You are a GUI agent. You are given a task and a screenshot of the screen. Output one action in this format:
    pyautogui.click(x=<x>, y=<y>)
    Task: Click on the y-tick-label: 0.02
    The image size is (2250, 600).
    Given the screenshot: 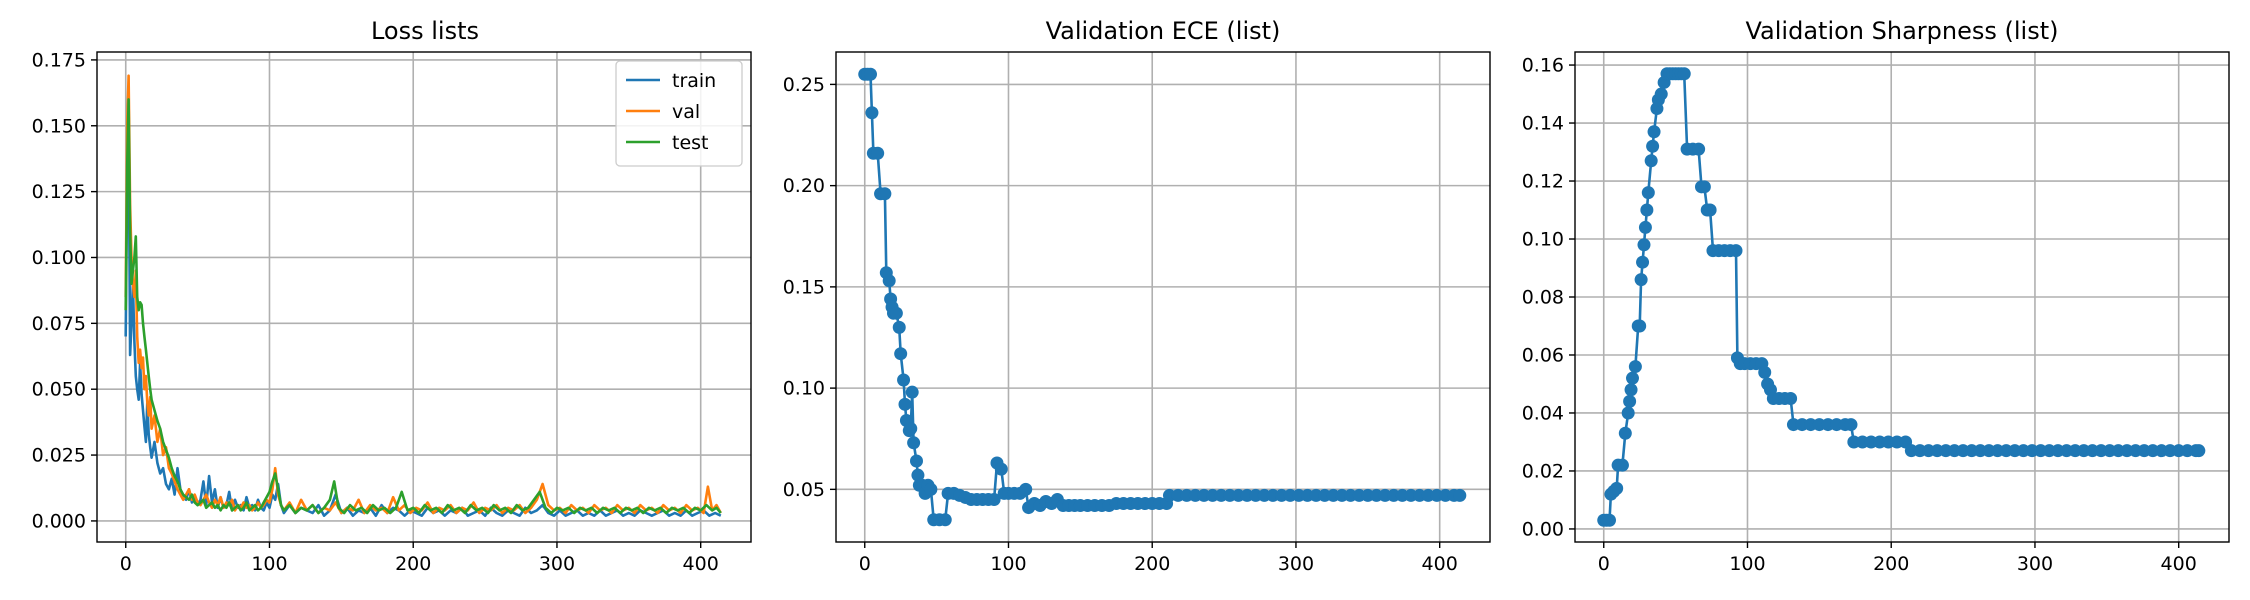 What is the action you would take?
    pyautogui.click(x=1543, y=471)
    